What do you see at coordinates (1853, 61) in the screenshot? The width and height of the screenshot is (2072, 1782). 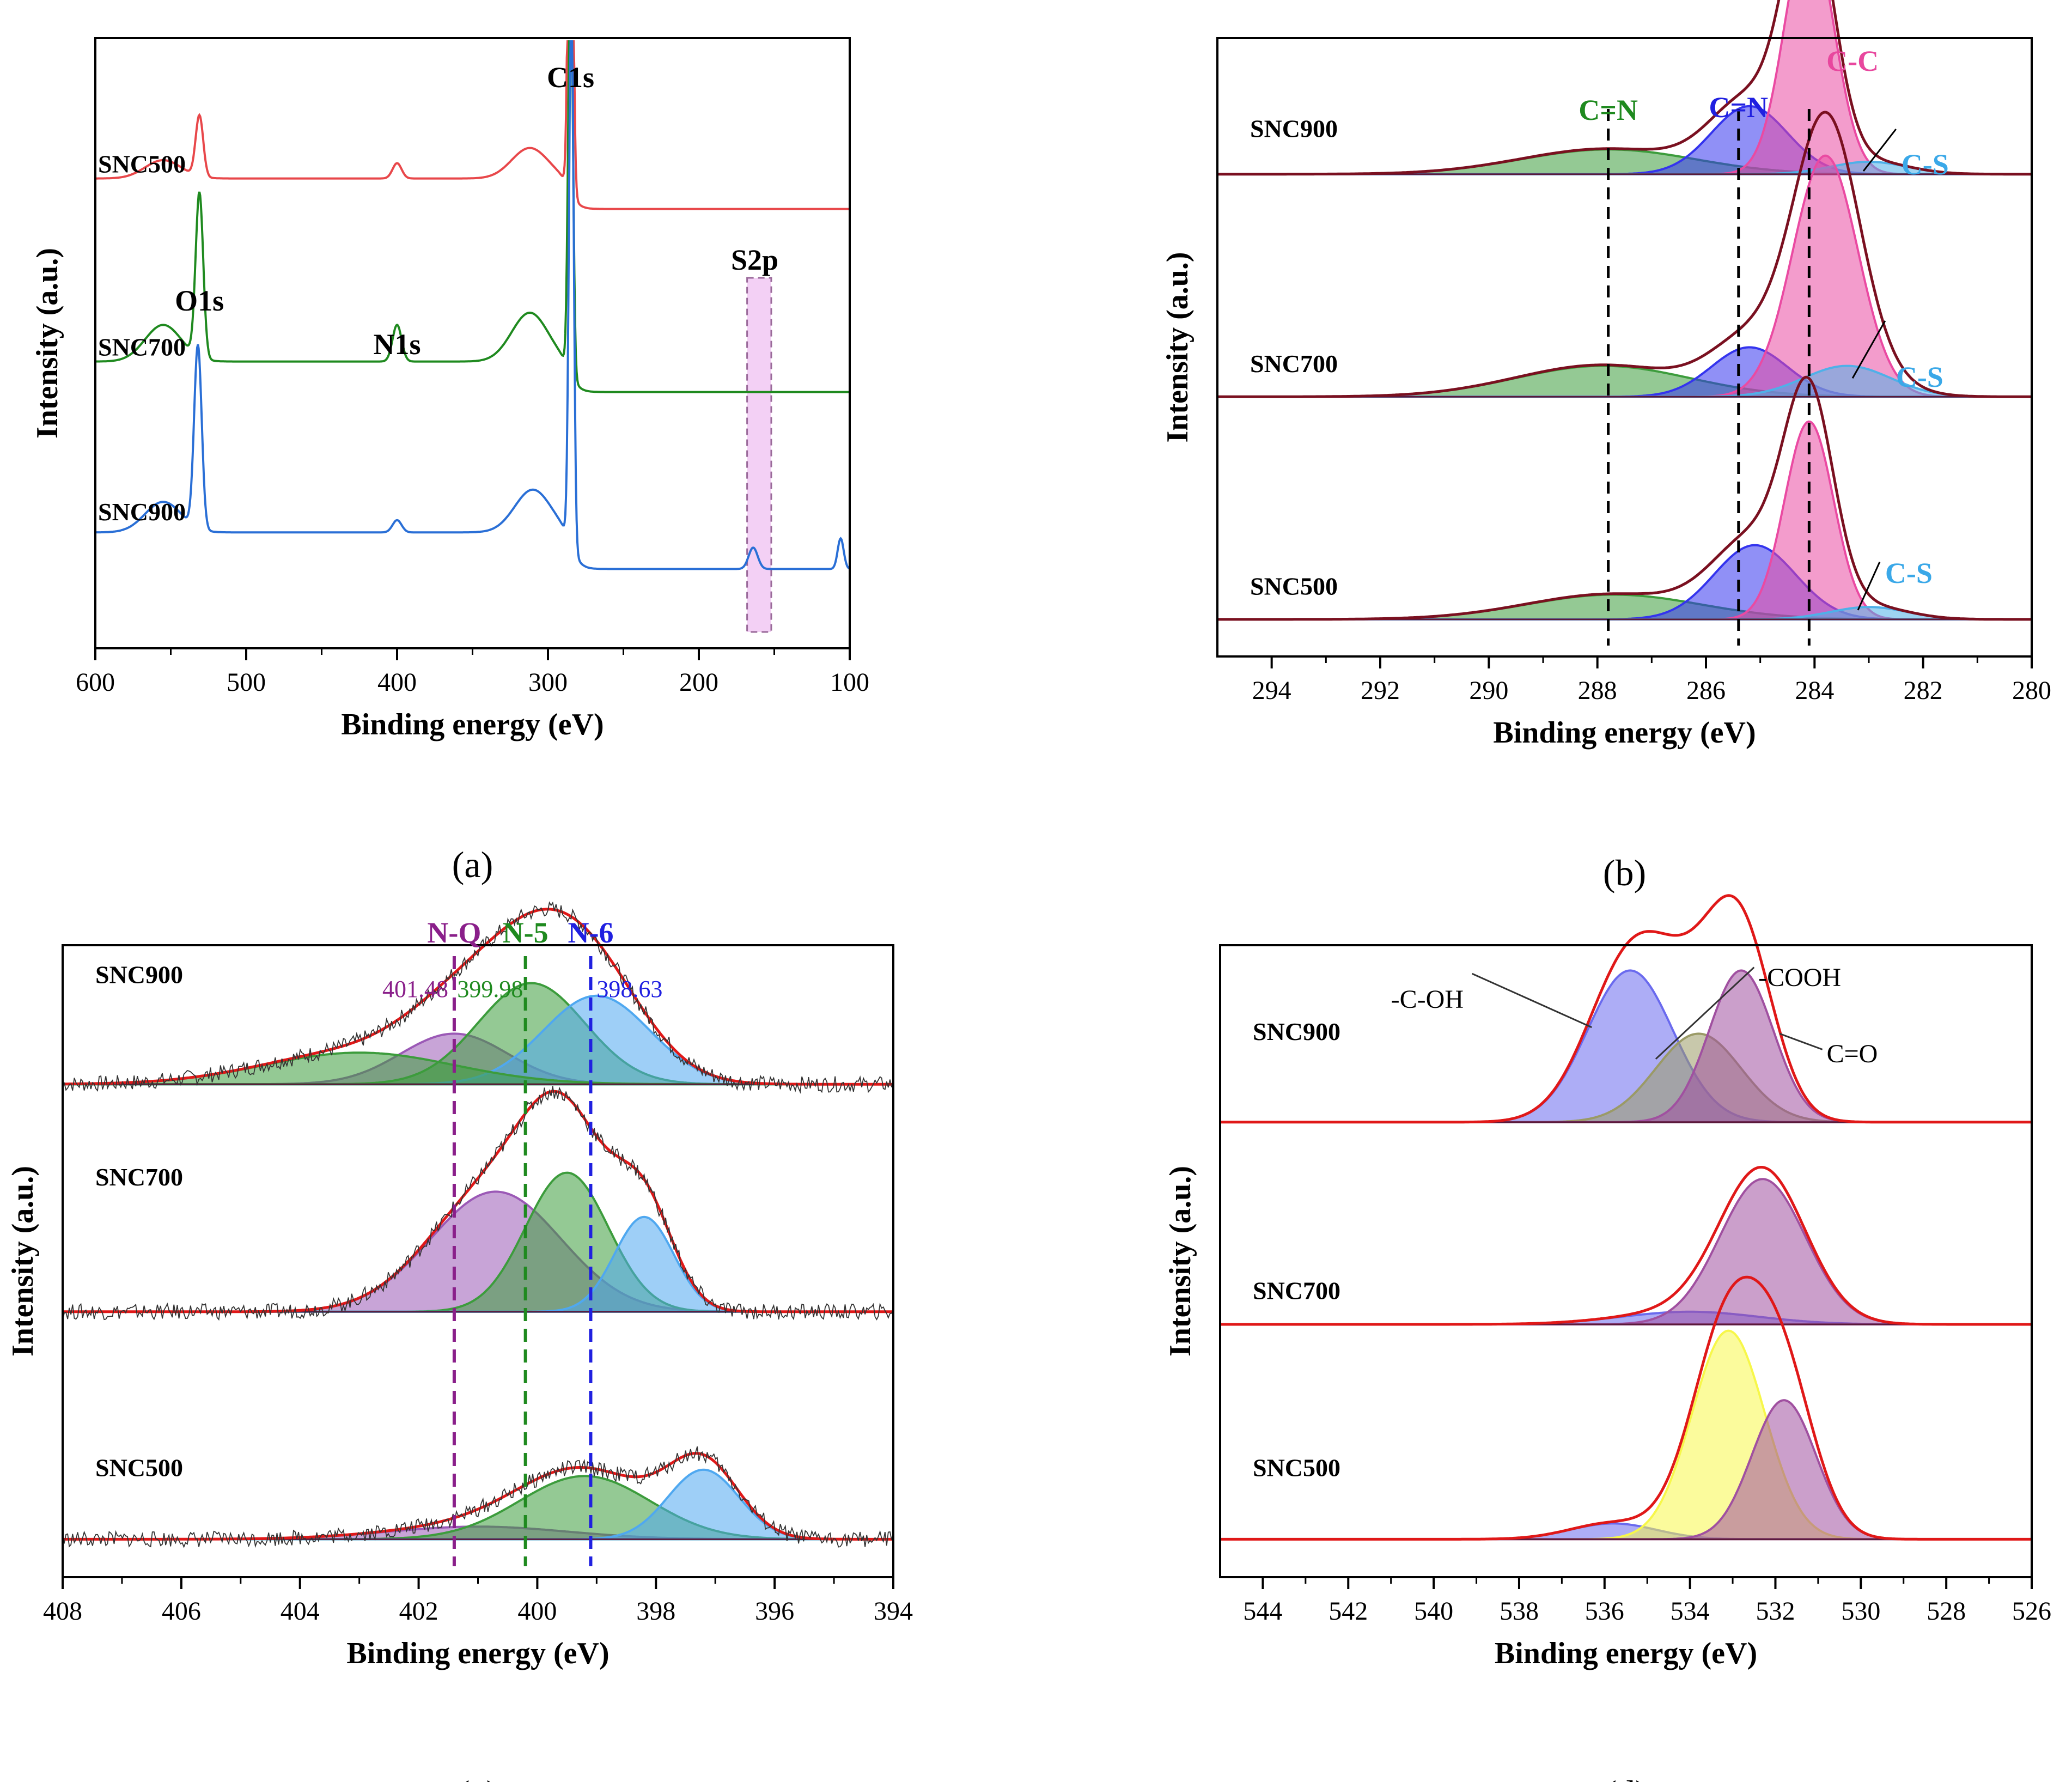 I see `annotation-c-c: C-C` at bounding box center [1853, 61].